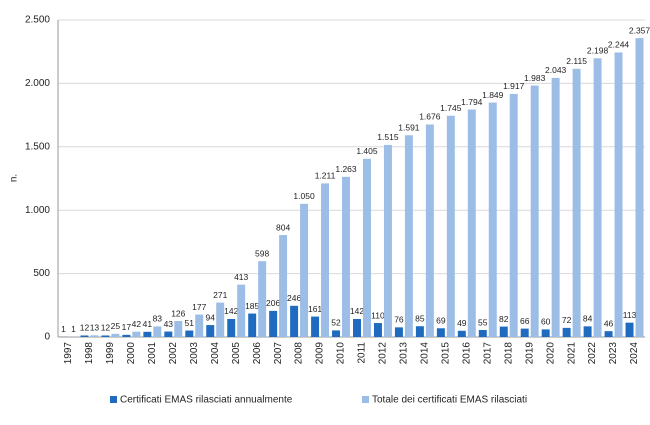 This screenshot has height=425, width=650. What do you see at coordinates (190, 323) in the screenshot?
I see `value-label: 51` at bounding box center [190, 323].